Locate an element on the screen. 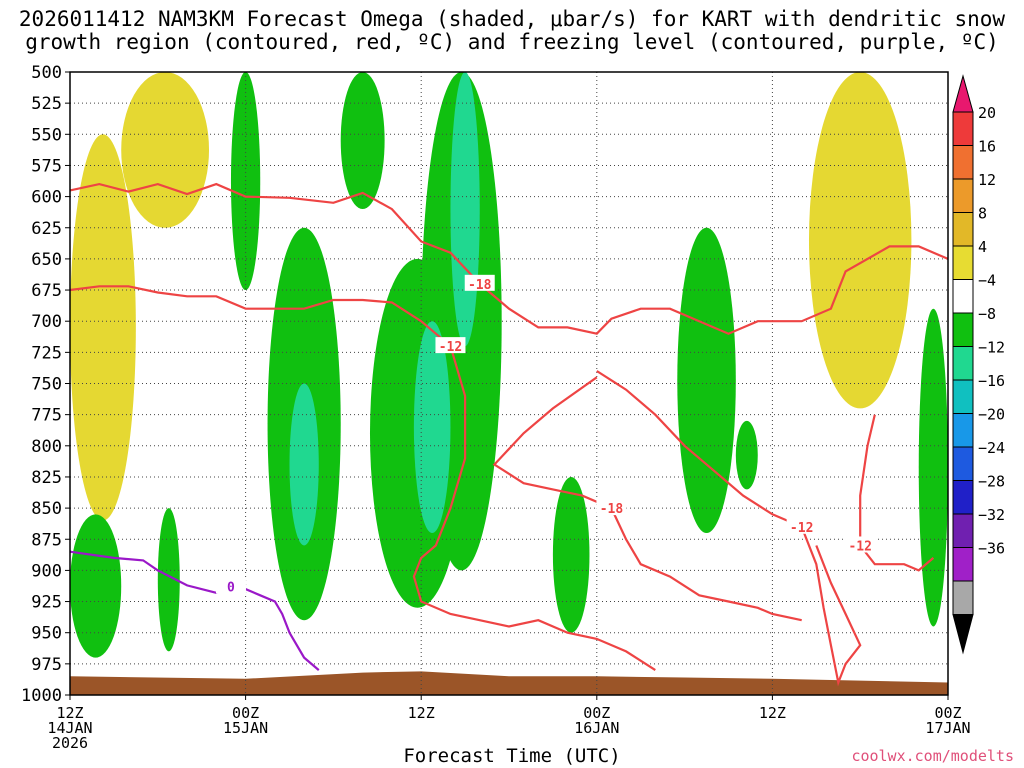  y-tick-label-900: 900 is located at coordinates (46, 571).